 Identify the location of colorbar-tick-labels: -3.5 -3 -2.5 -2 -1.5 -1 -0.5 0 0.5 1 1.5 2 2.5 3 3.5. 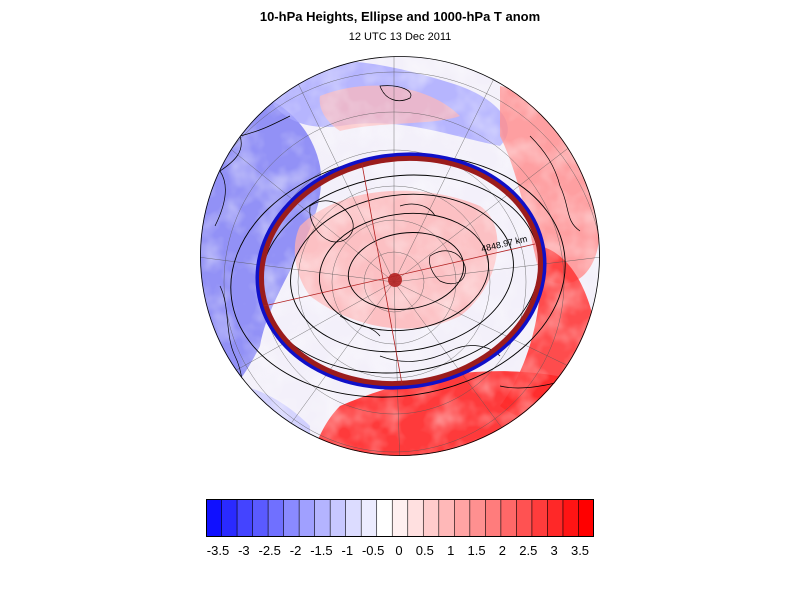
(400, 553).